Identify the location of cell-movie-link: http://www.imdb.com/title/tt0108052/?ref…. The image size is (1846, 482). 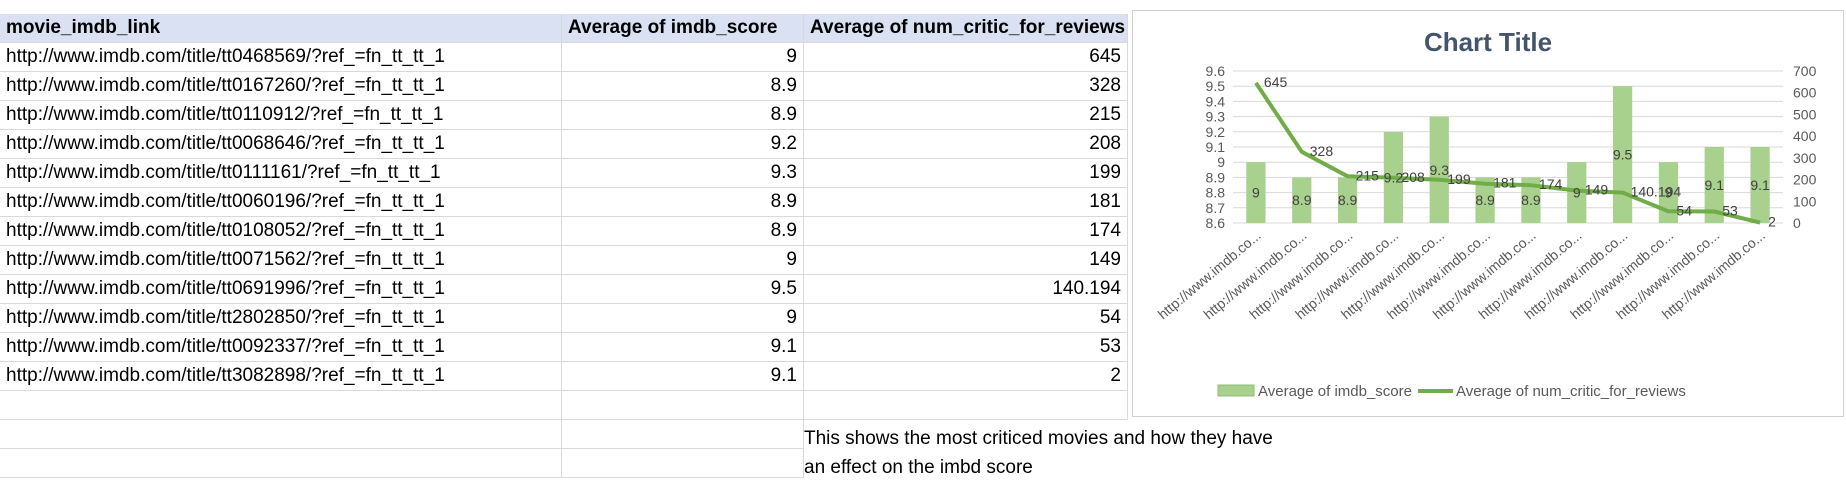
(281, 231).